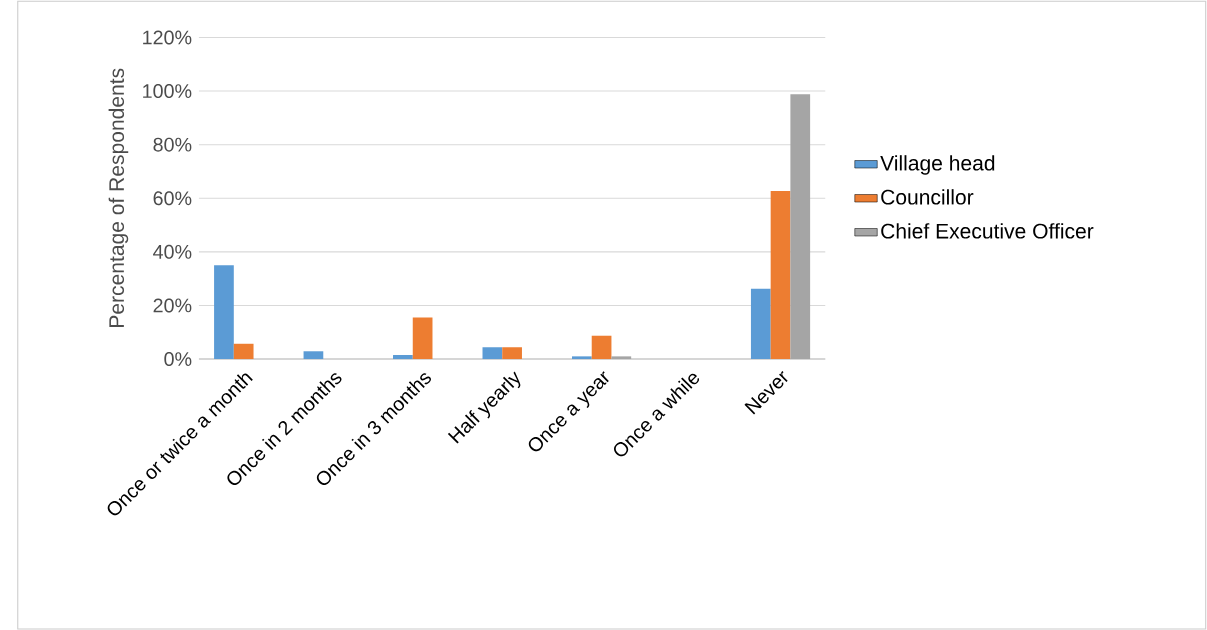 The height and width of the screenshot is (630, 1207). I want to click on y-tick-label: 40%, so click(172, 251).